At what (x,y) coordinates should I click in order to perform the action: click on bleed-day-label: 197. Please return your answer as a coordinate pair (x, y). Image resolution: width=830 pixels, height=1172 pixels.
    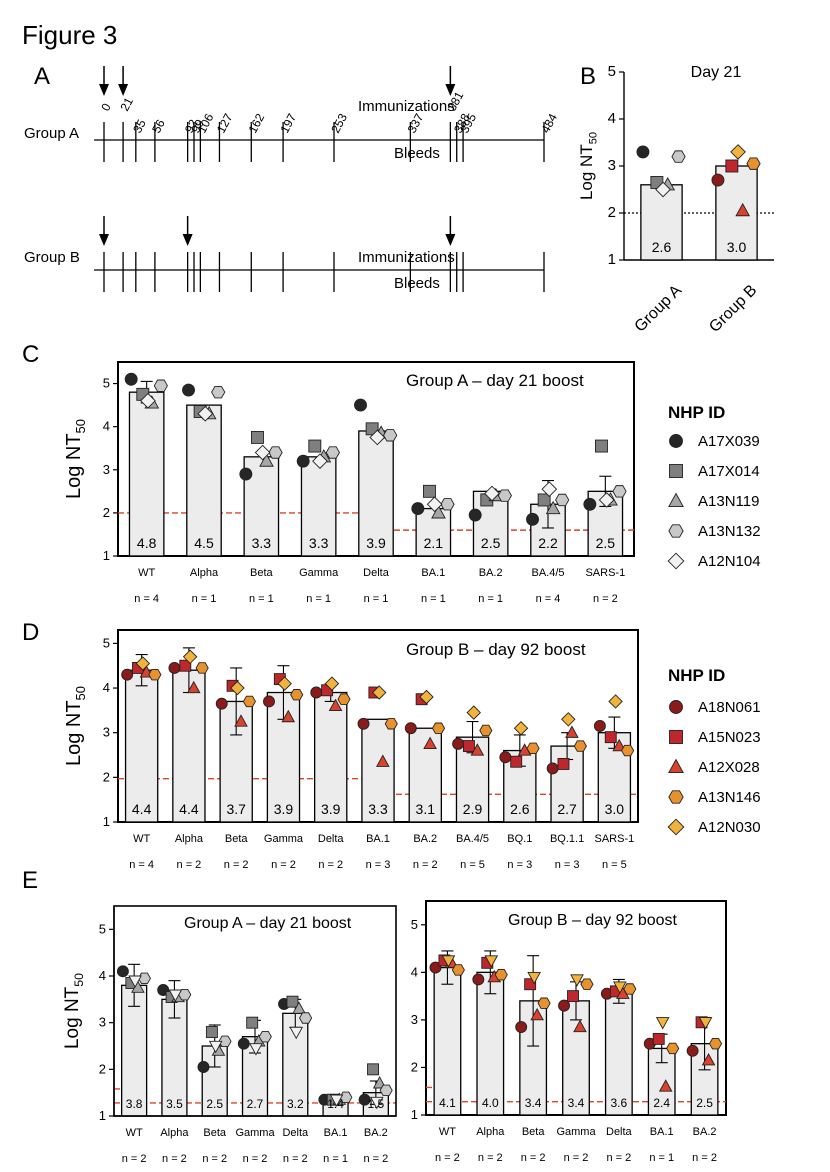
    Looking at the image, I should click on (288, 123).